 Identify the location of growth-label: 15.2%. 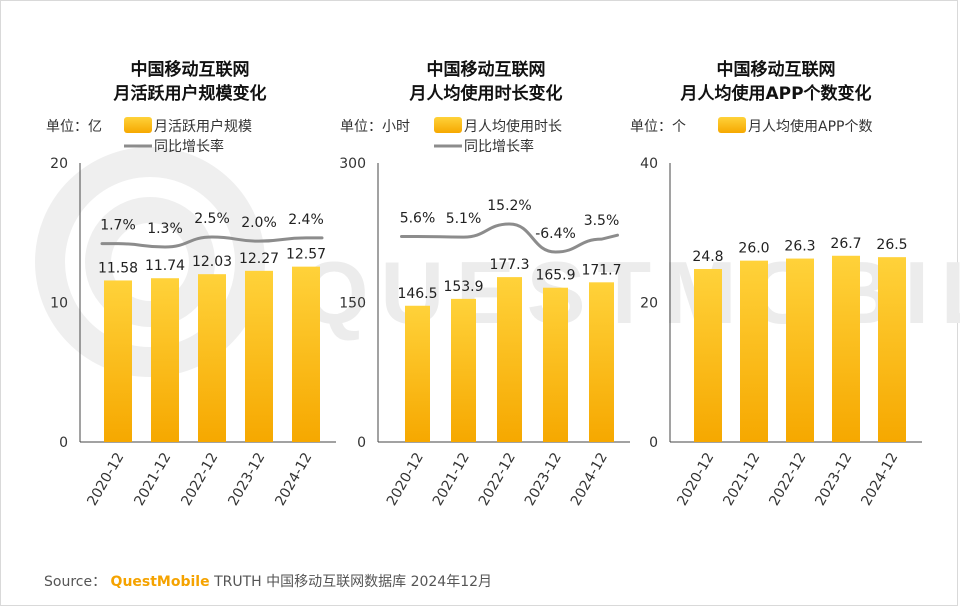
(509, 206).